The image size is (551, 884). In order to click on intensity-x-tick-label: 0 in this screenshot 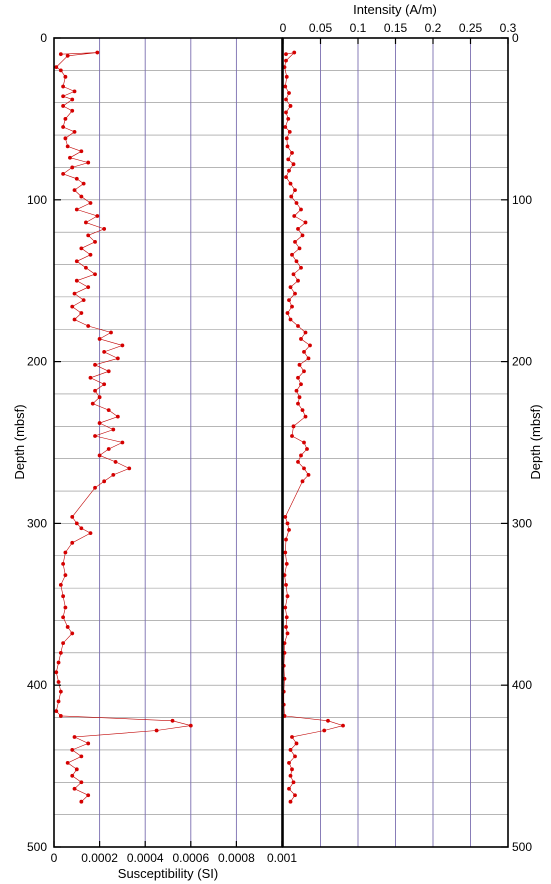, I will do `click(283, 28)`.